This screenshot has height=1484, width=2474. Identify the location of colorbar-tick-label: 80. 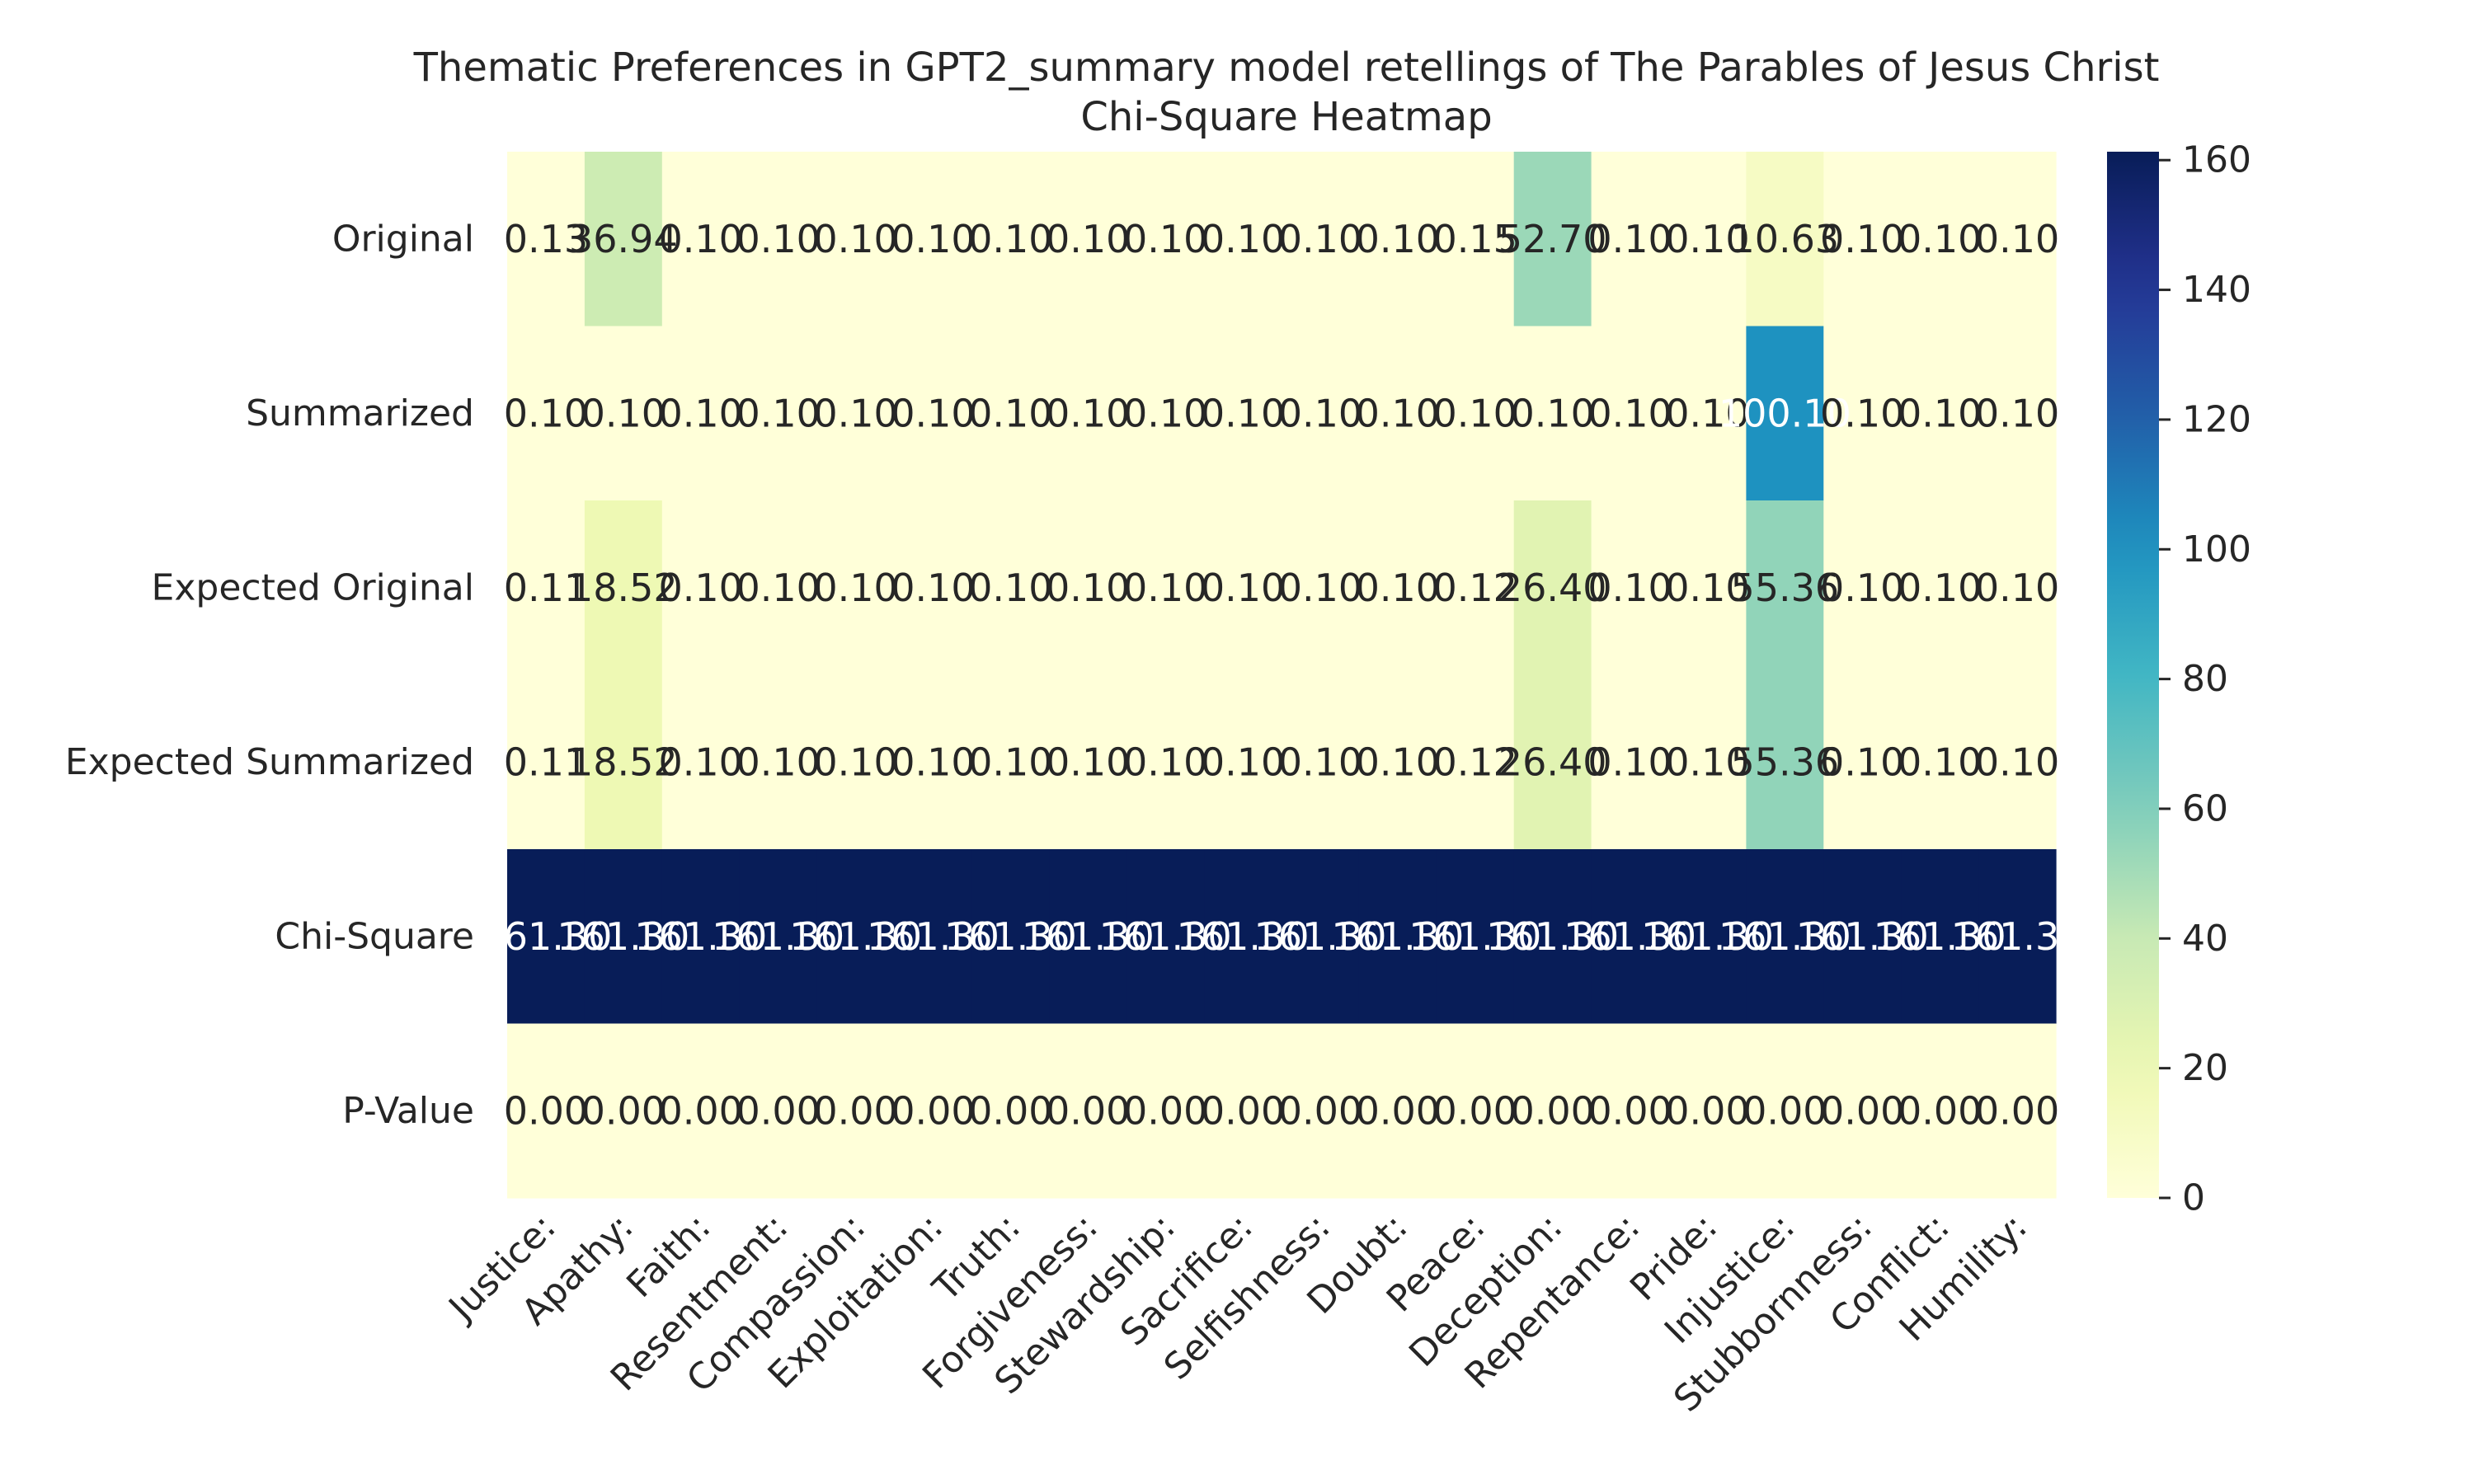
(2205, 679).